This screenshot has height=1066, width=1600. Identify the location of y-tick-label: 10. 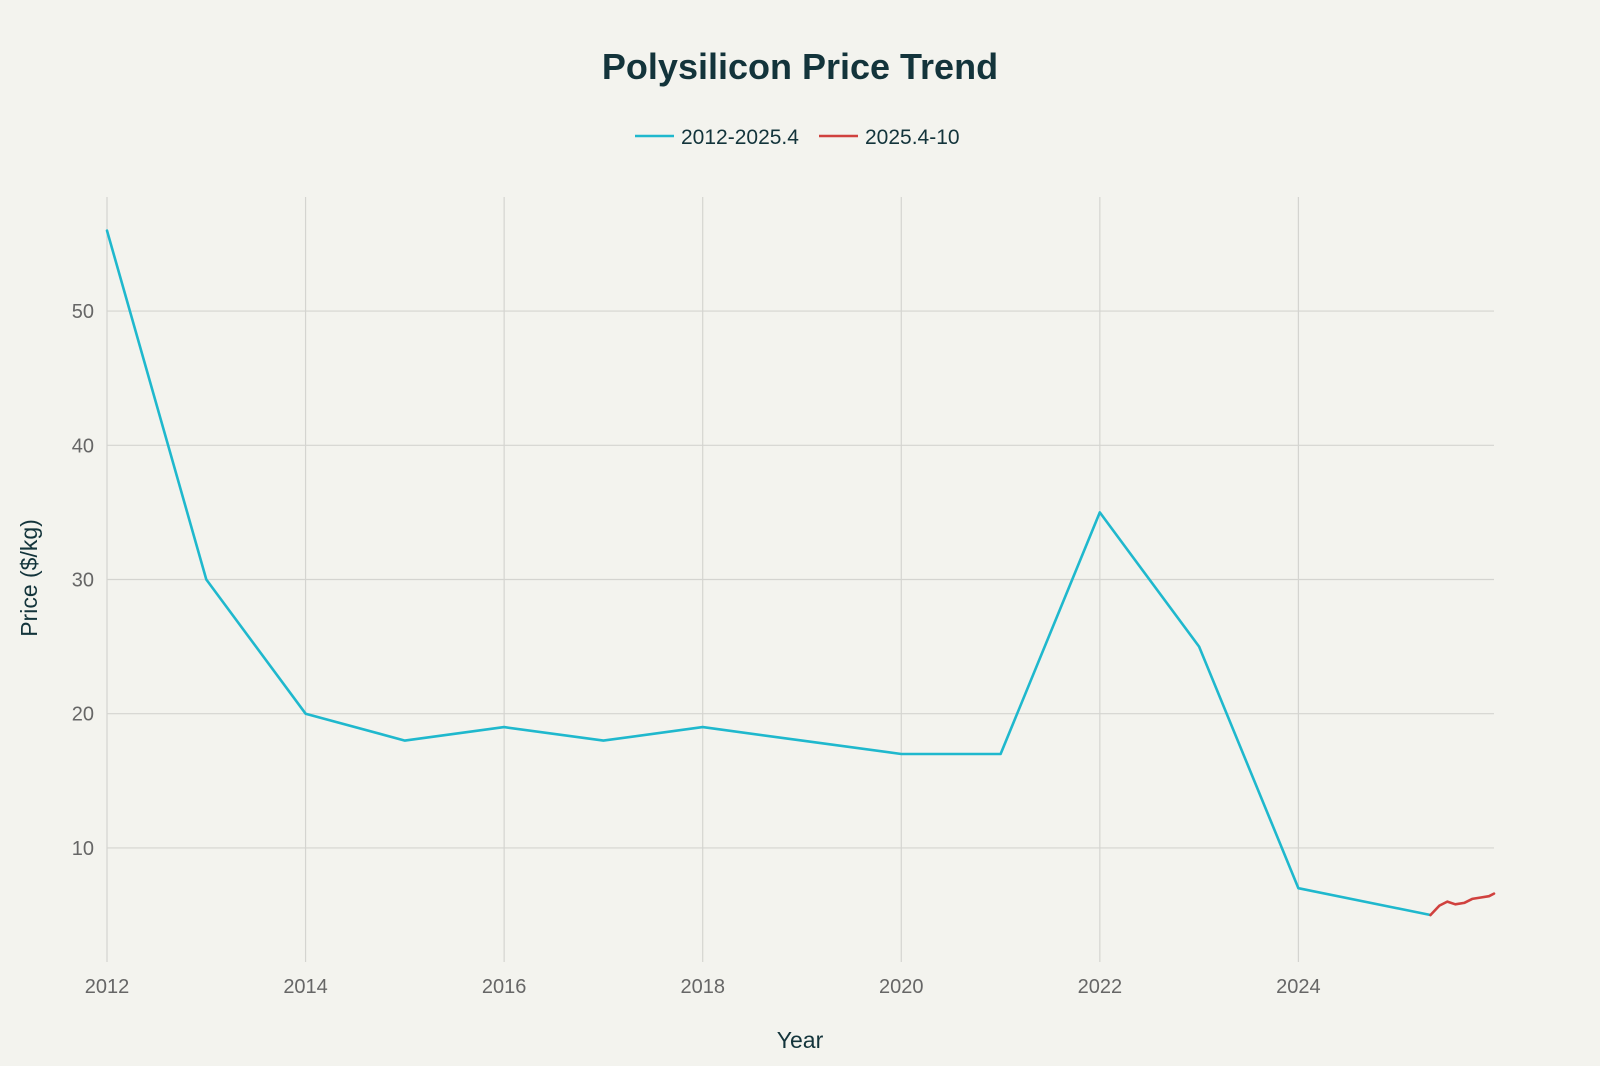
(83, 849).